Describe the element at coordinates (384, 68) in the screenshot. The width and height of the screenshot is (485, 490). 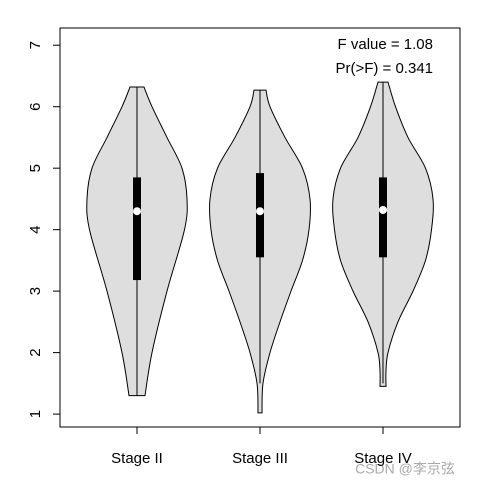
I see `annotation: Pr(>F) = 0.341` at that location.